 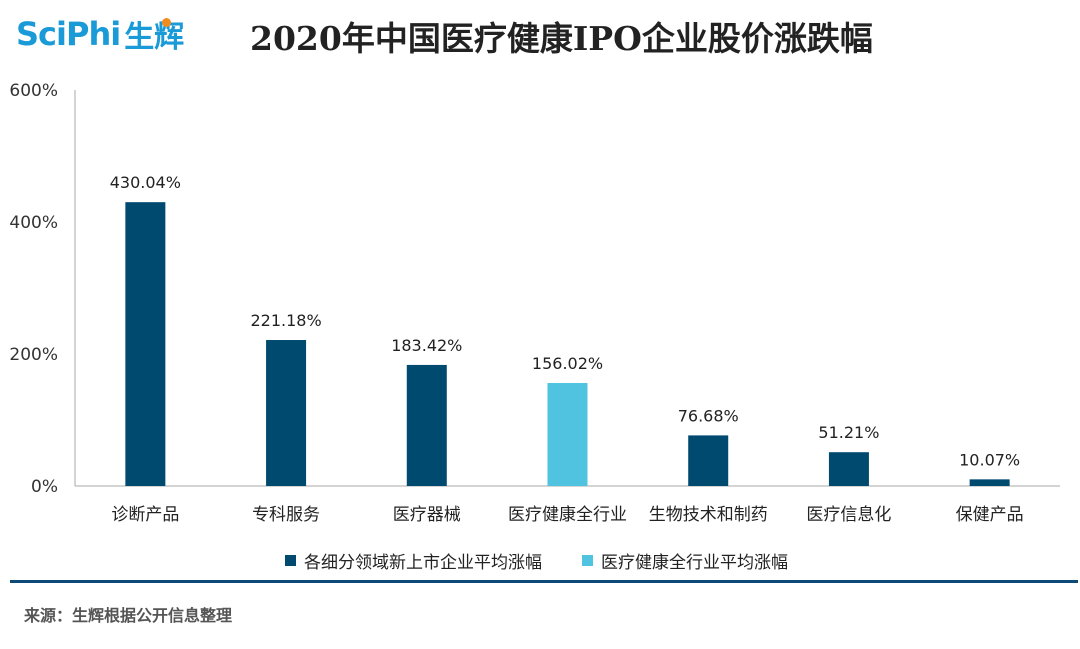 I want to click on legend-label-segments: 各细分领域新上市企业平均涨幅, so click(x=423, y=563).